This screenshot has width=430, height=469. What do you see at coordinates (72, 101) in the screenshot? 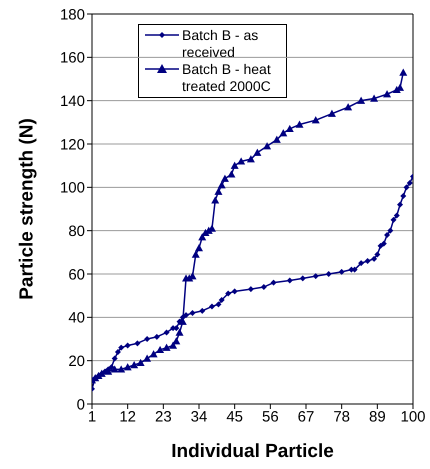
I see `y-tick-label: 140` at bounding box center [72, 101].